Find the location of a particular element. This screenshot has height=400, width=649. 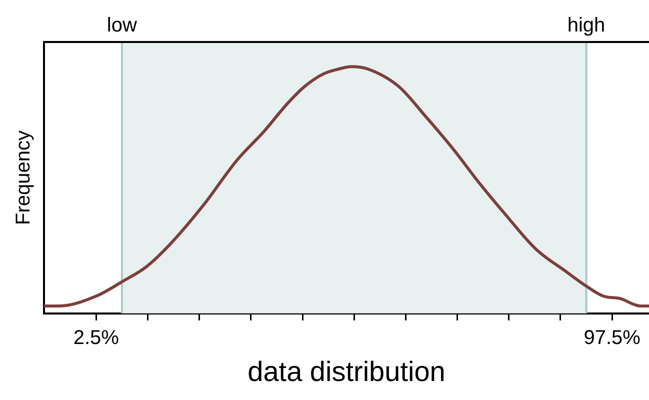

x-tick-label: 97.5% is located at coordinates (612, 337).